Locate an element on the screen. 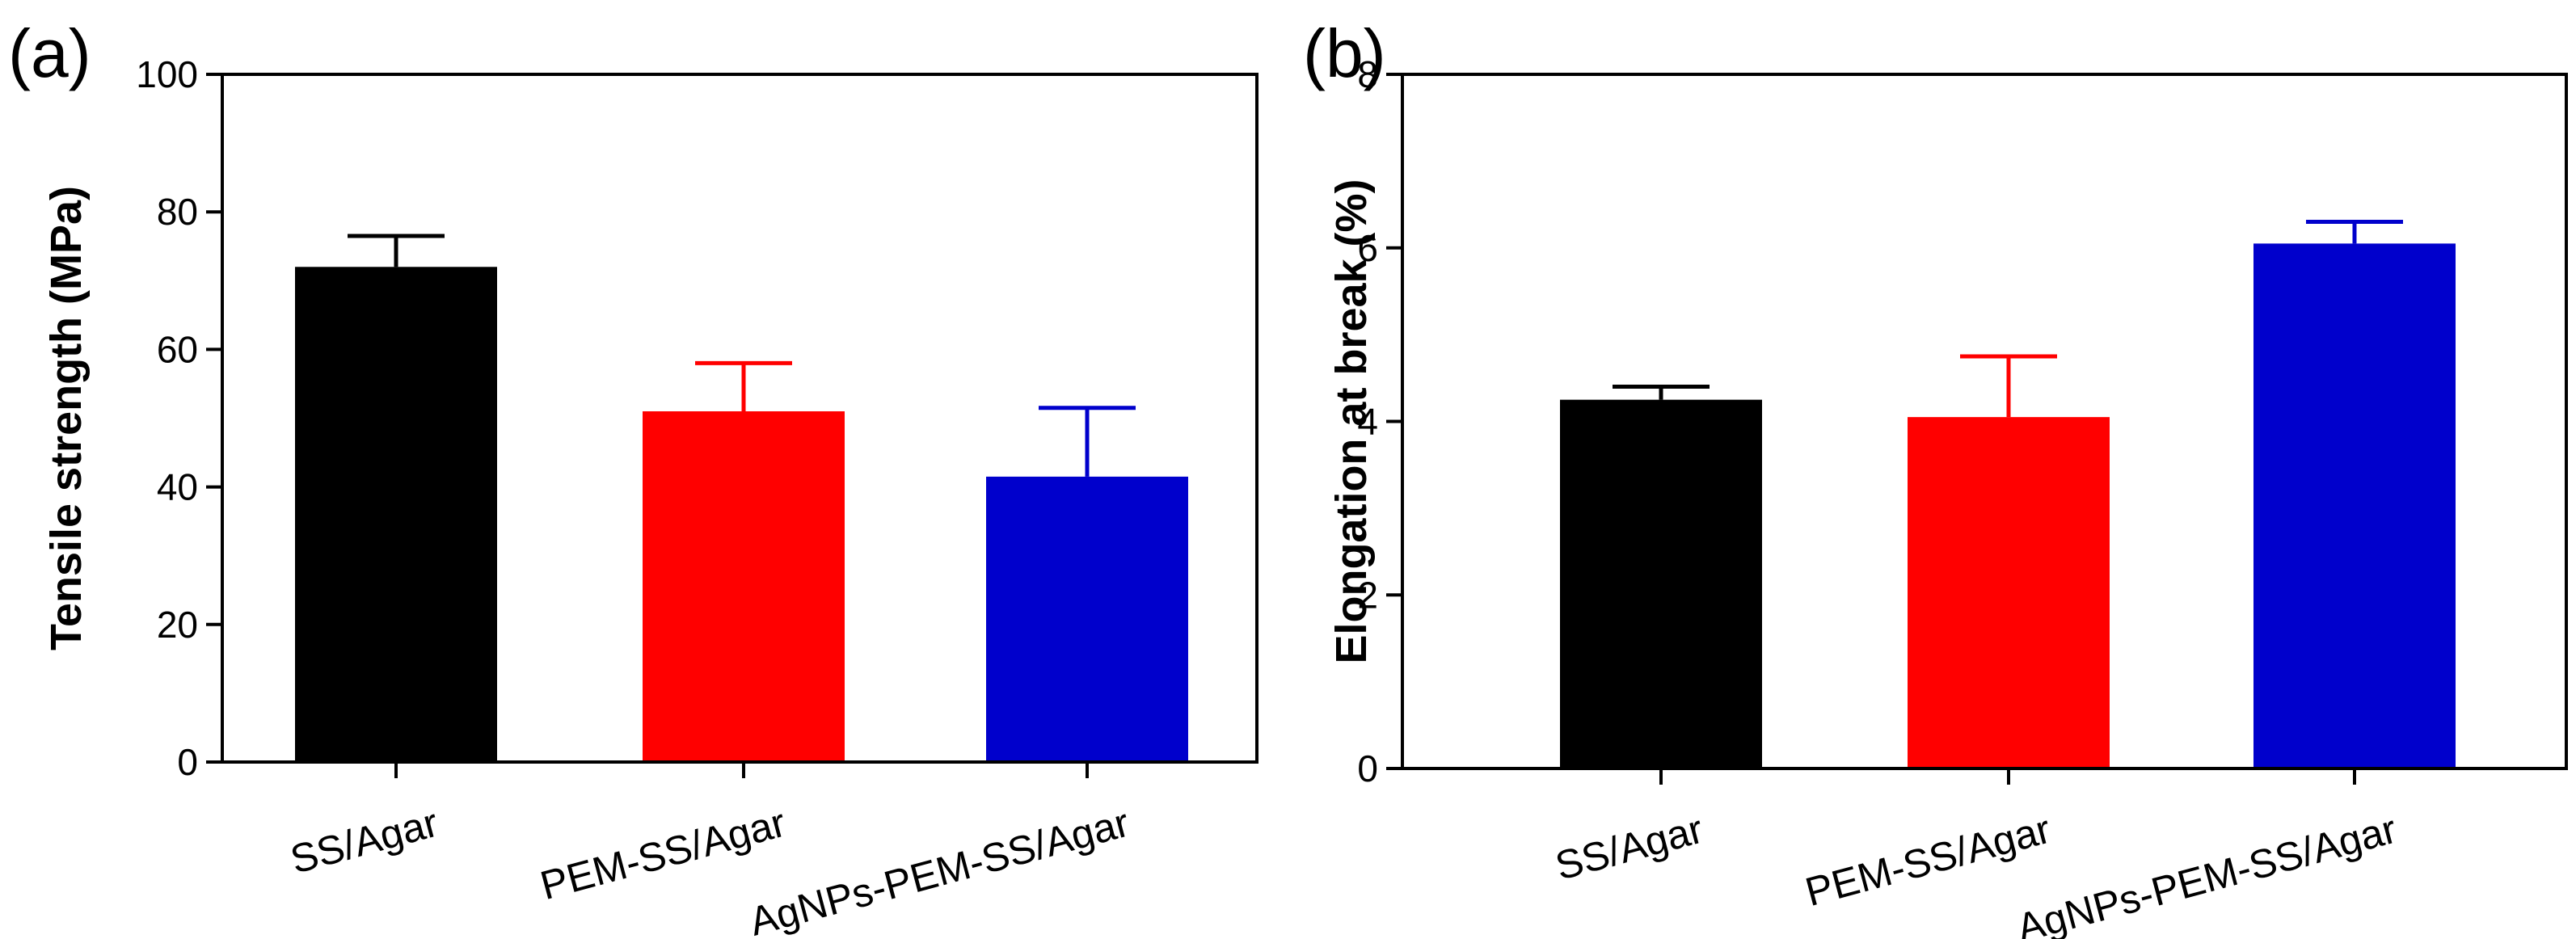 Image resolution: width=2576 pixels, height=939 pixels. y-tick-label: 4 is located at coordinates (1367, 422).